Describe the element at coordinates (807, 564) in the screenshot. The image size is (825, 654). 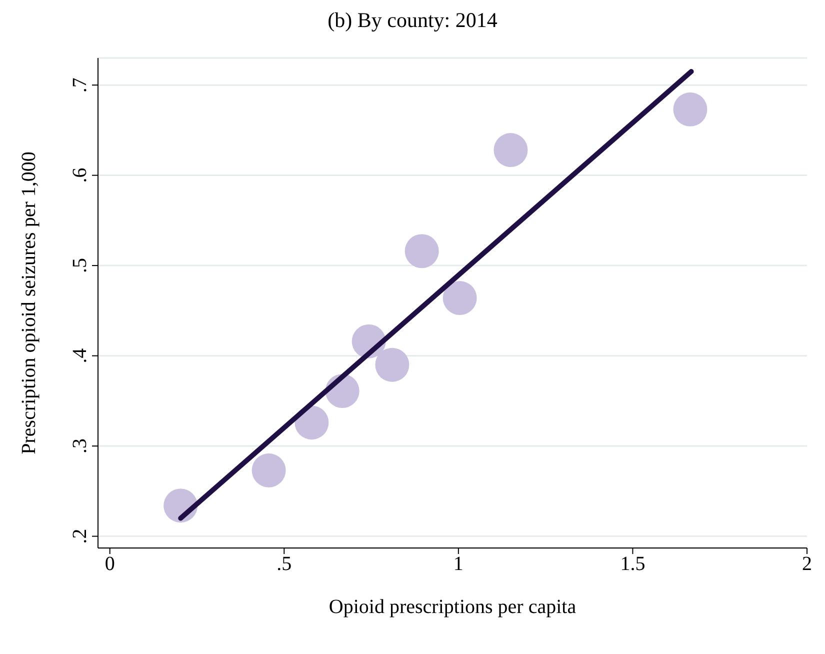
I see `x-tick-label: 2` at that location.